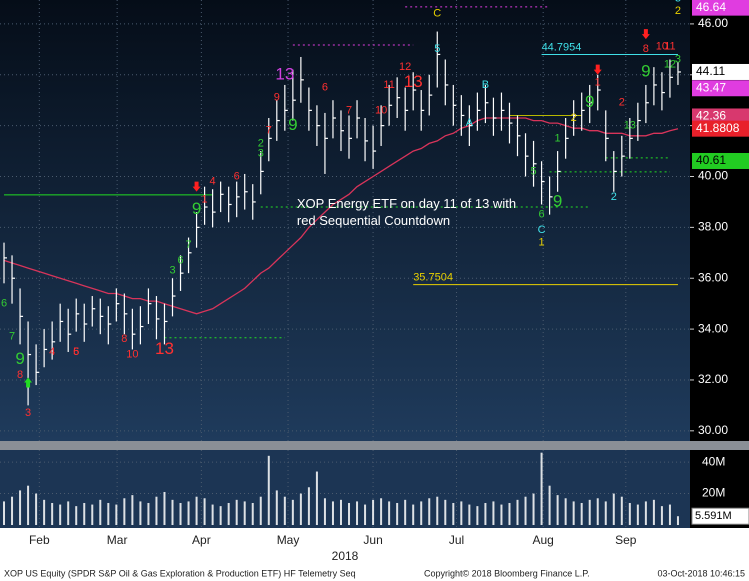  Describe the element at coordinates (507, 573) in the screenshot. I see `copyright: Copyright© 2018 Bloomberg Finance L.P.` at that location.